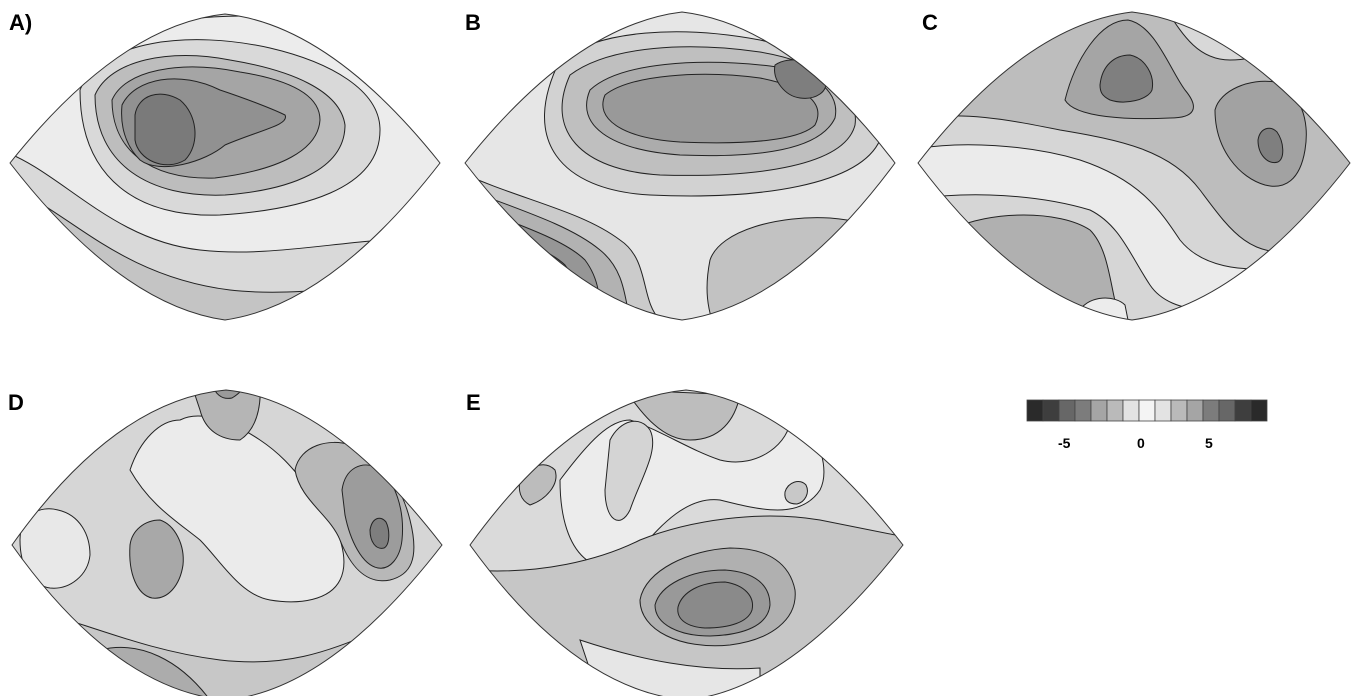 Image resolution: width=1358 pixels, height=696 pixels. I want to click on colorbar-ticks: -5 0 5, so click(1135, 443).